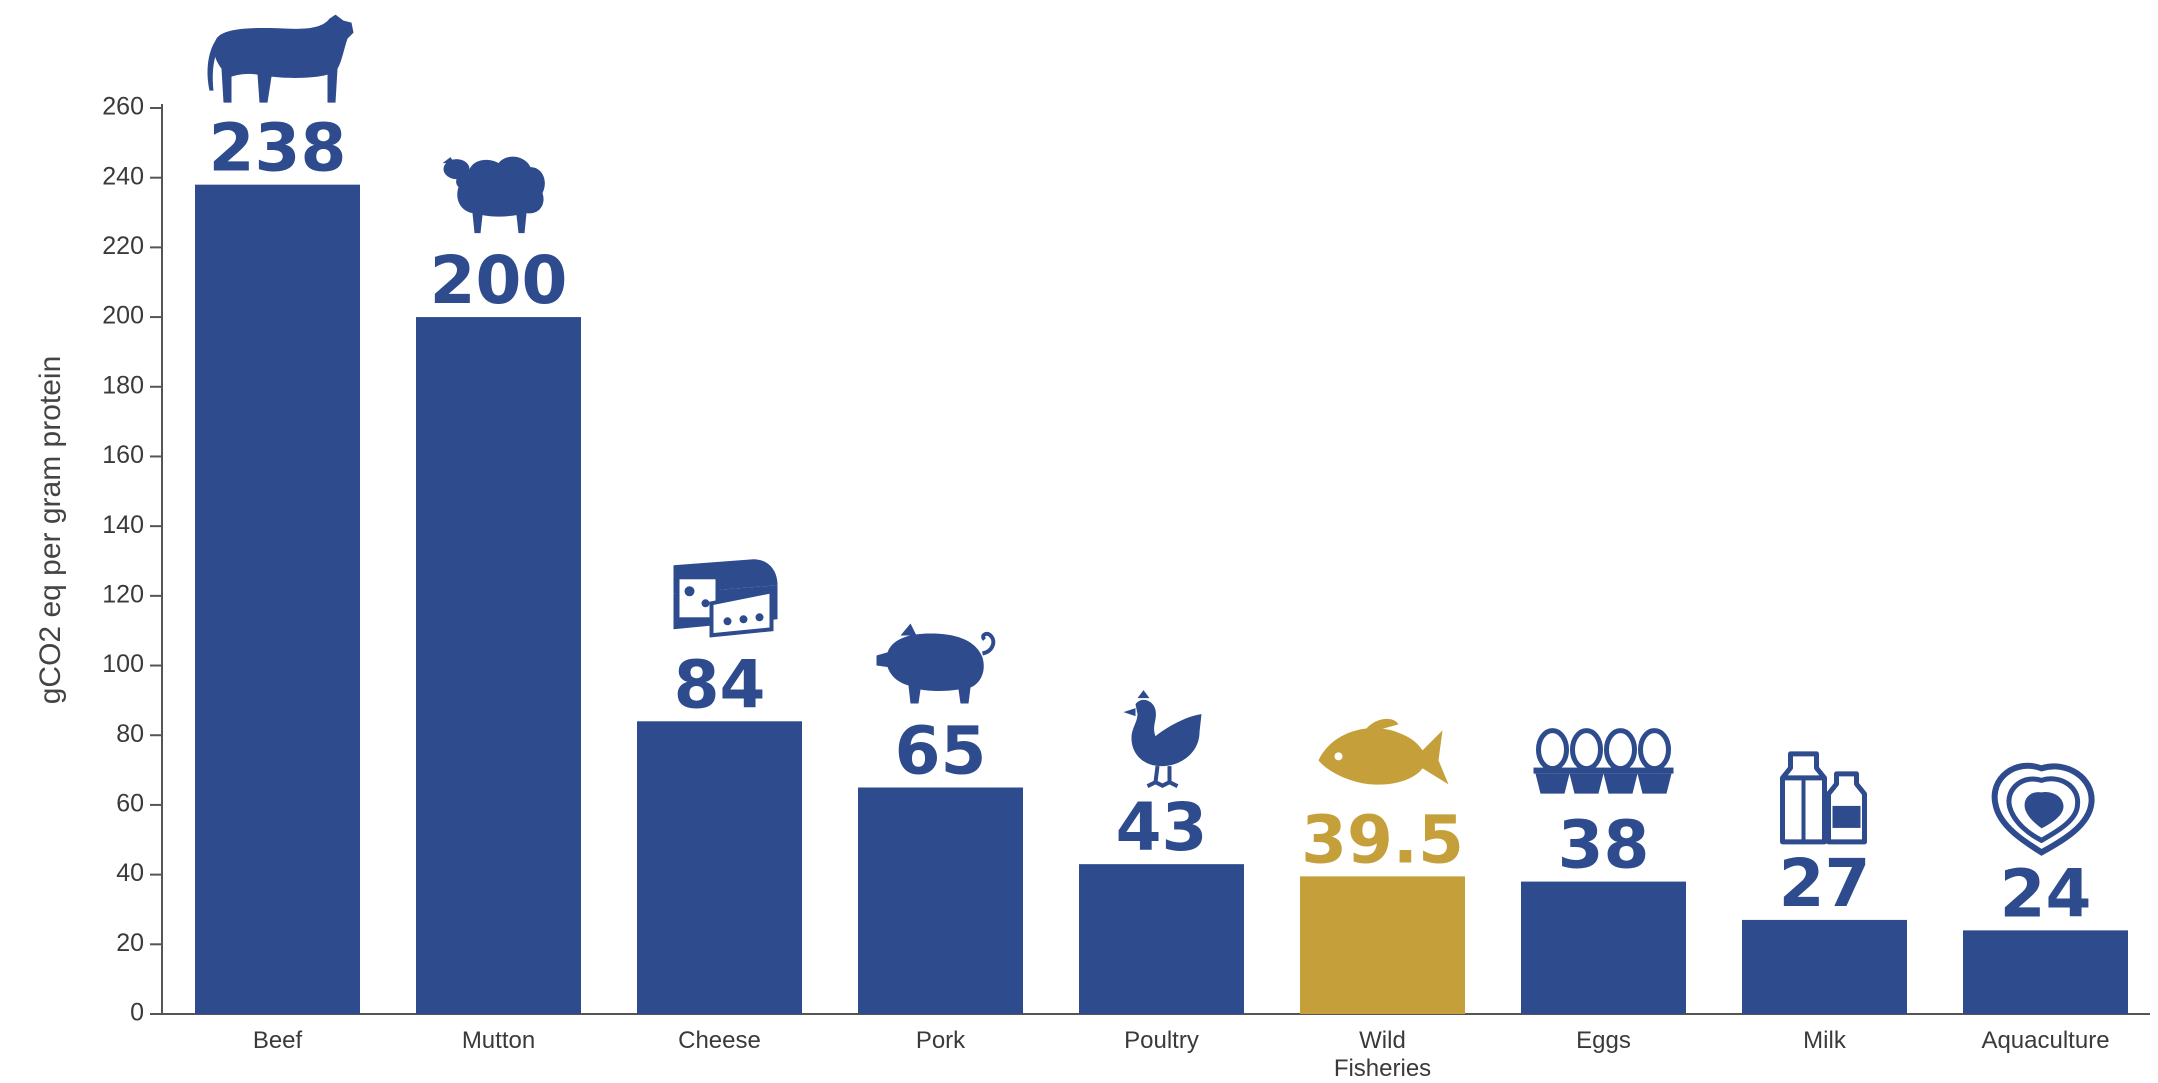 This screenshot has height=1083, width=2158. I want to click on y-tick-label: 120, so click(123, 594).